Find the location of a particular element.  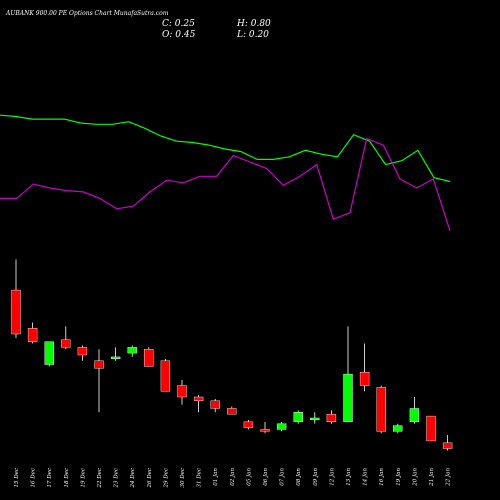

x-tick-label: 05 Jan is located at coordinates (249, 477).